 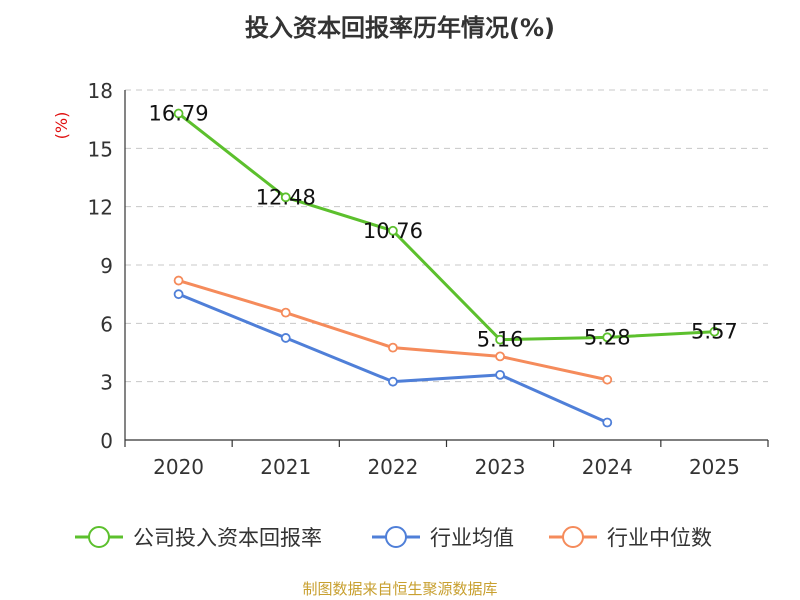 What do you see at coordinates (500, 467) in the screenshot?
I see `x-tick-label: 2023` at bounding box center [500, 467].